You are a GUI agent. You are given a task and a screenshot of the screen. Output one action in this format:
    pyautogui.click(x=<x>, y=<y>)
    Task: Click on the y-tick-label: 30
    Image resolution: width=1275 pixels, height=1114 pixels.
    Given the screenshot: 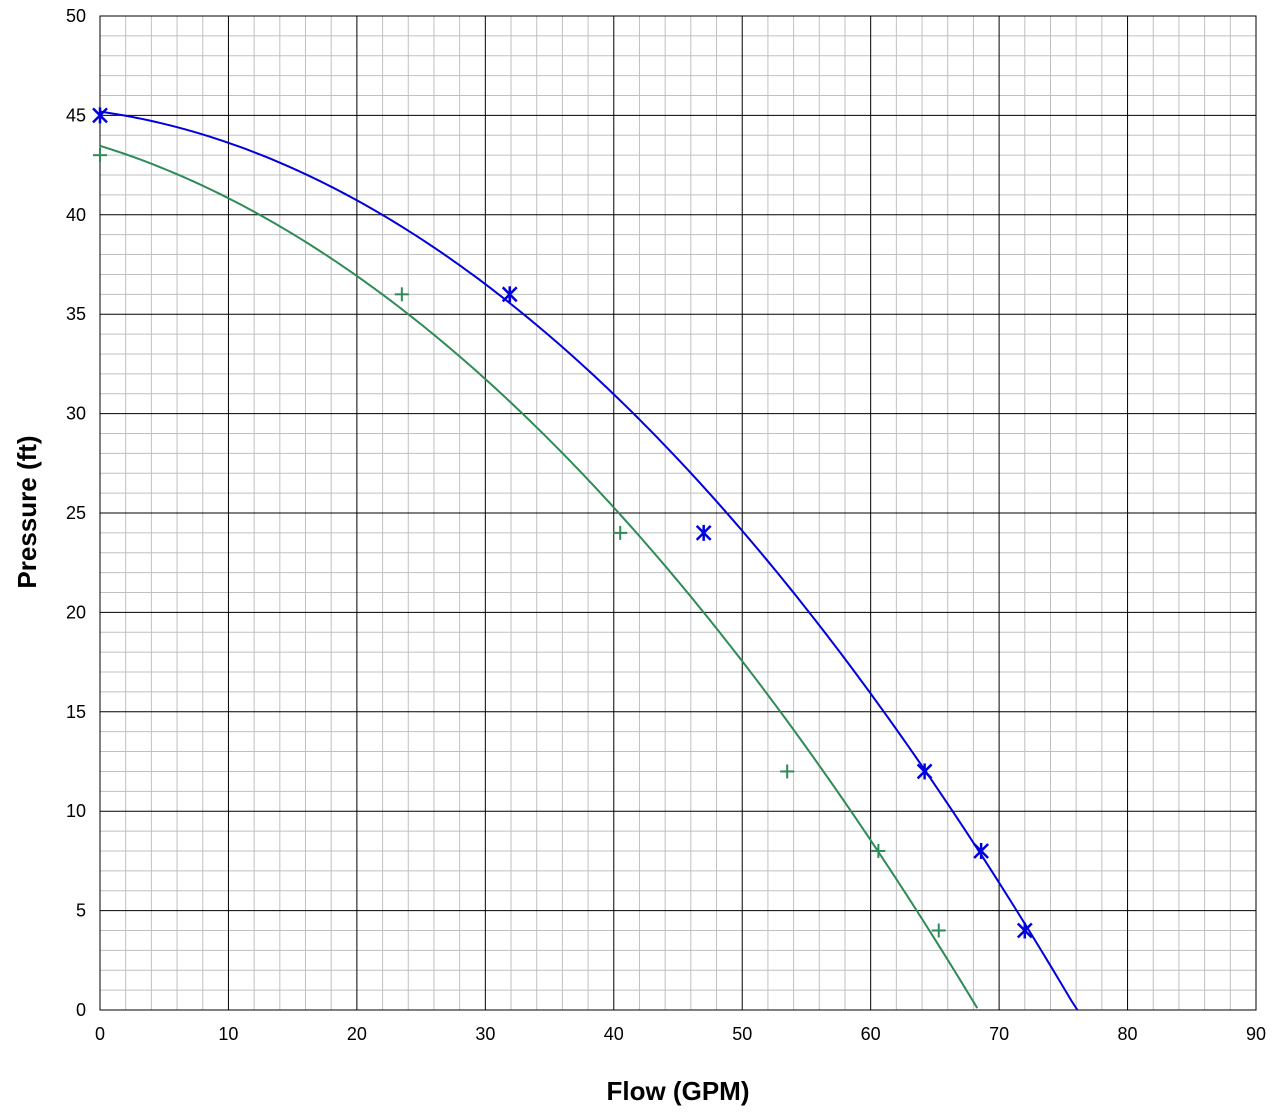 What is the action you would take?
    pyautogui.click(x=76, y=414)
    